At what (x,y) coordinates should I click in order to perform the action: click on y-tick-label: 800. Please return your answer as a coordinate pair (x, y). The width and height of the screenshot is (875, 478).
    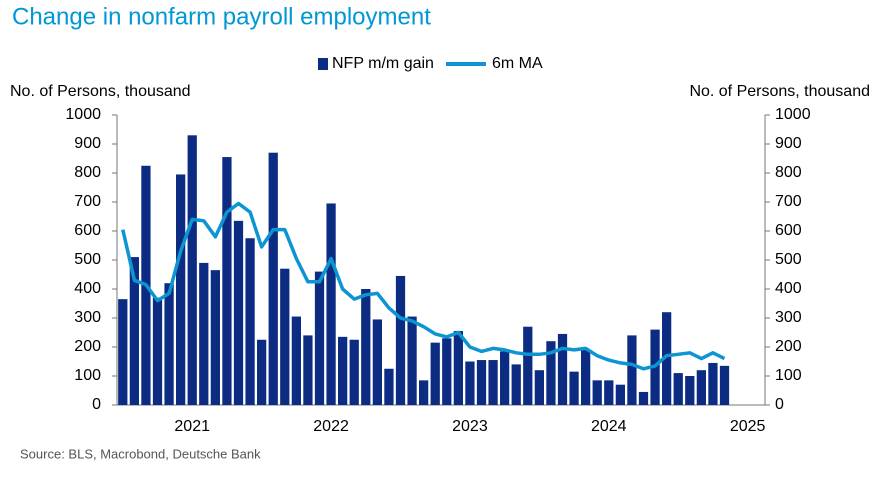
    Looking at the image, I should click on (87, 172).